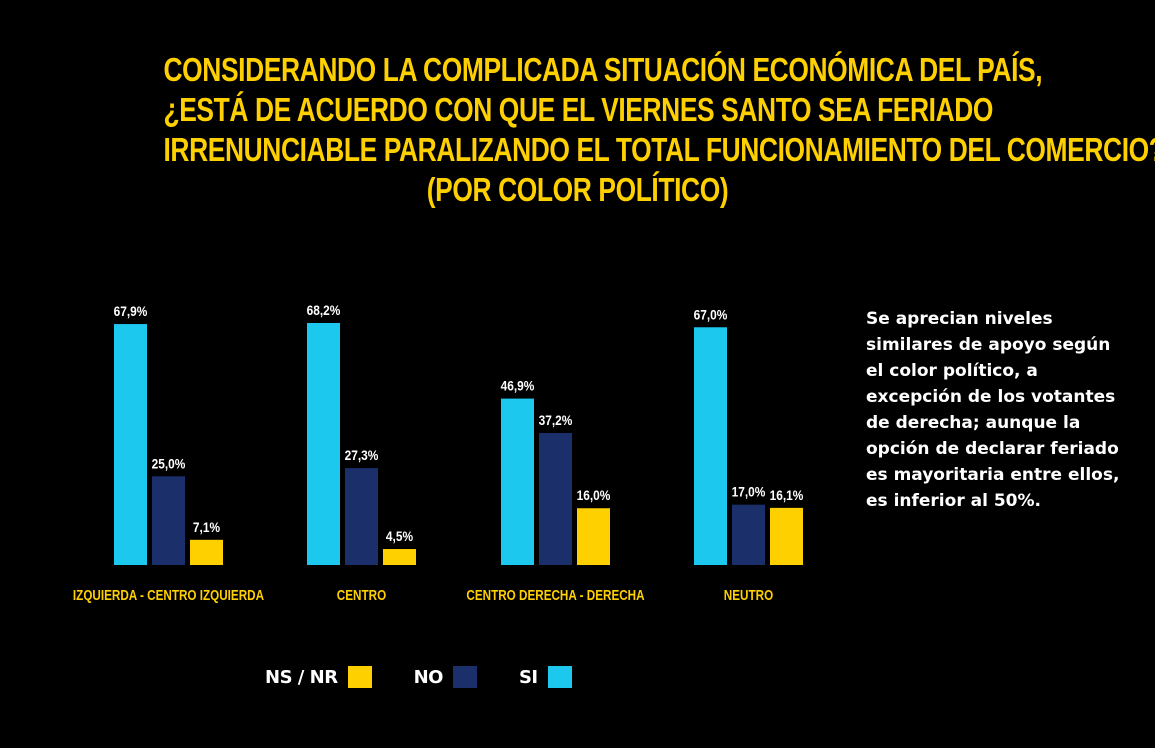 The height and width of the screenshot is (748, 1155). I want to click on data-label-no-1: 25,0%, so click(169, 463).